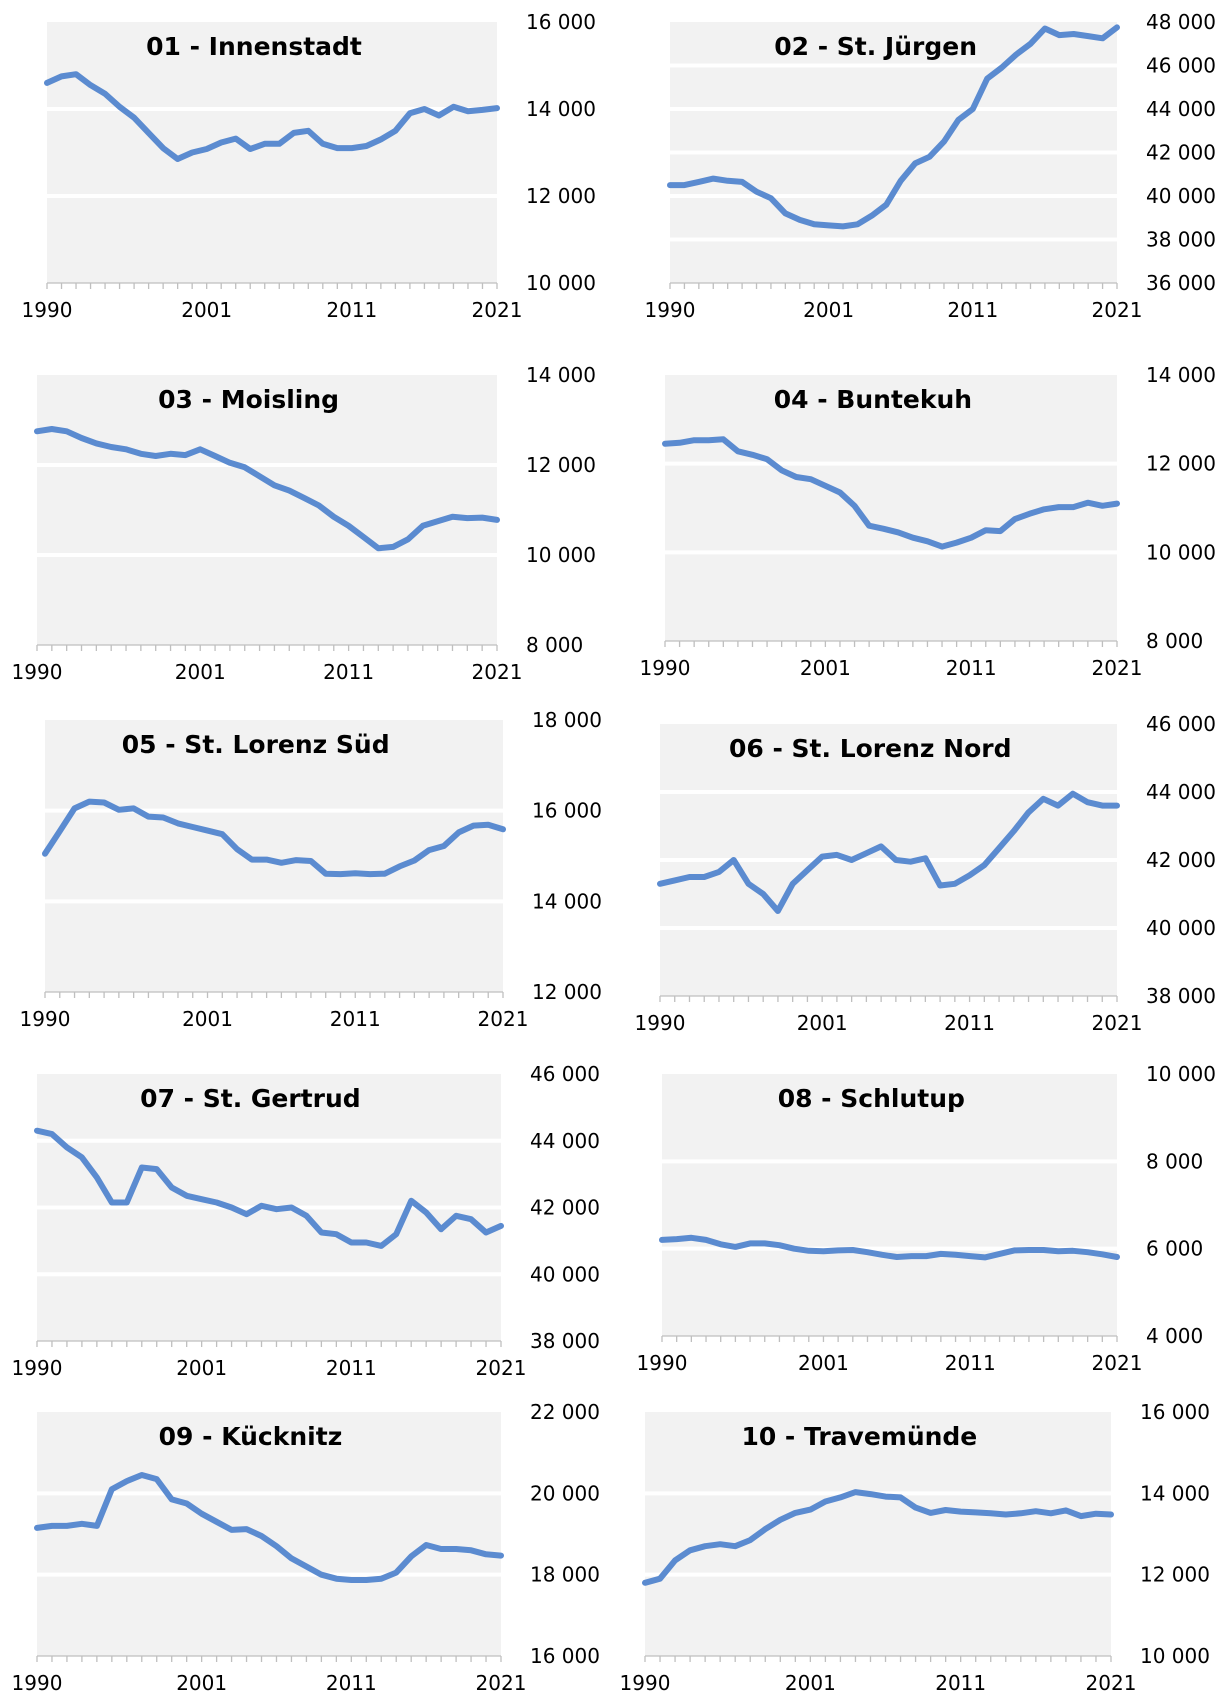 Image resolution: width=1224 pixels, height=1708 pixels. I want to click on chart-title: 09 - Kücknitz, so click(251, 1436).